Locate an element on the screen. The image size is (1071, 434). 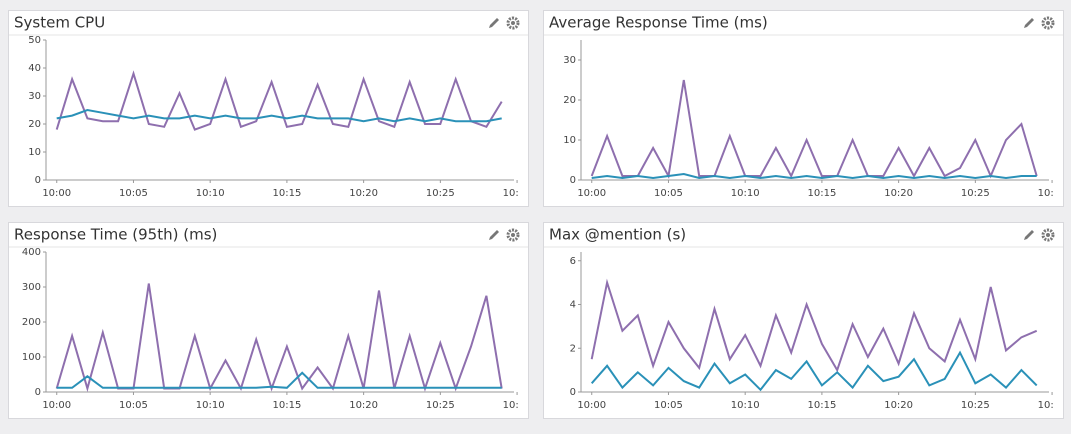
y-tick-label: 200 is located at coordinates (31, 322).